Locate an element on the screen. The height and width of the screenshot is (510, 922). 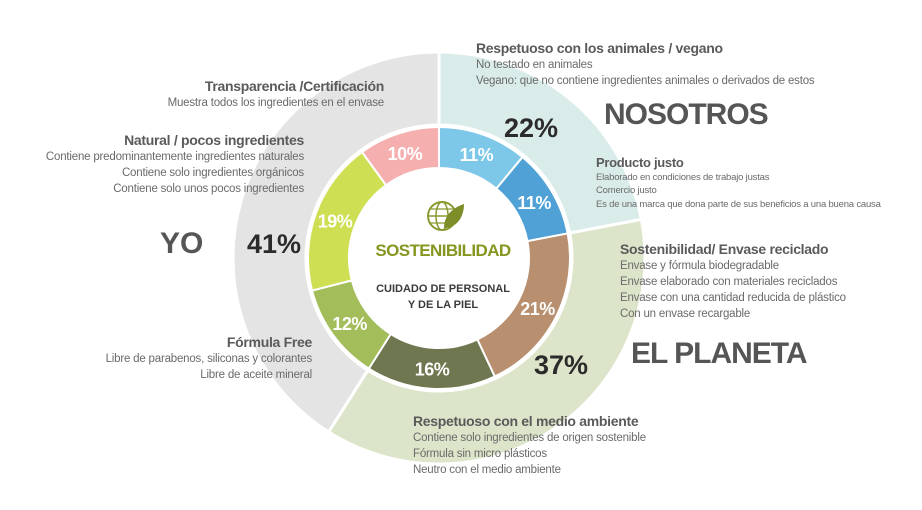
center-subtitle-line2: Y DE LA PIEL is located at coordinates (443, 305).